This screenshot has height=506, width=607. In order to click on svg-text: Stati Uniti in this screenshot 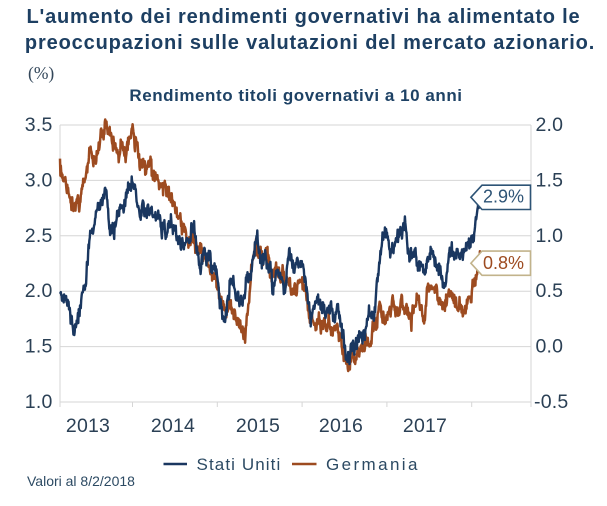, I will do `click(239, 464)`.